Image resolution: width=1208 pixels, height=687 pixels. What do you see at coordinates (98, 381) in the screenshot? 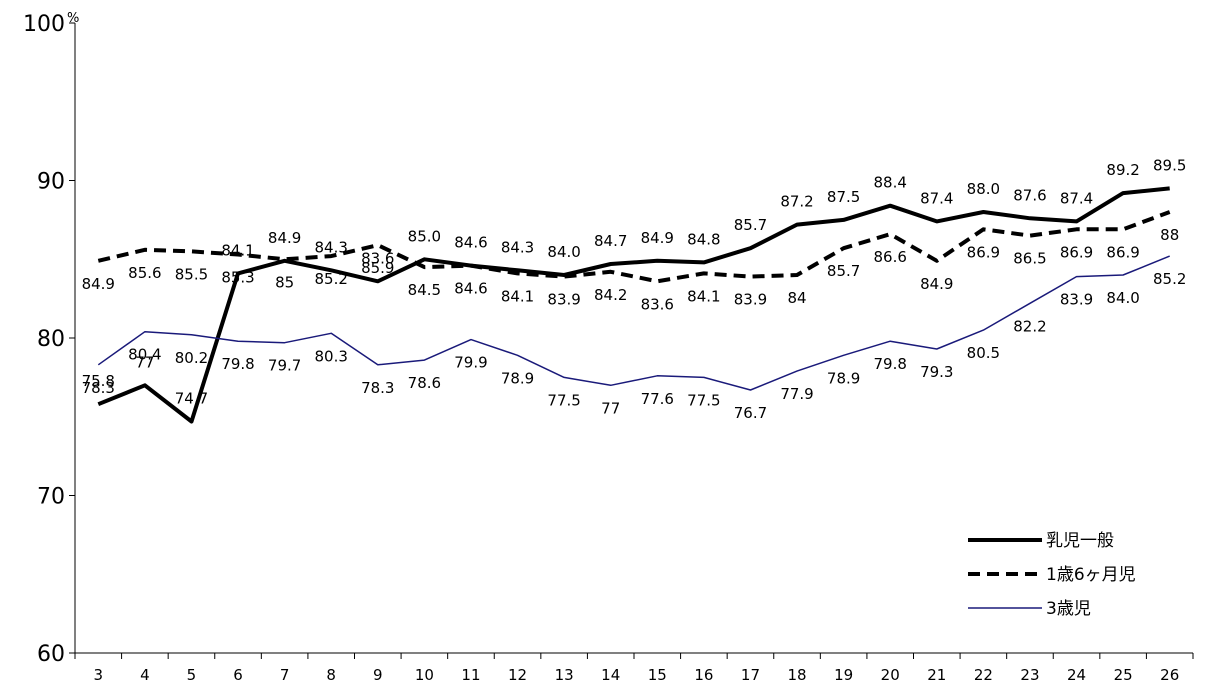
I see `data-label-series-1: 75.8` at bounding box center [98, 381].